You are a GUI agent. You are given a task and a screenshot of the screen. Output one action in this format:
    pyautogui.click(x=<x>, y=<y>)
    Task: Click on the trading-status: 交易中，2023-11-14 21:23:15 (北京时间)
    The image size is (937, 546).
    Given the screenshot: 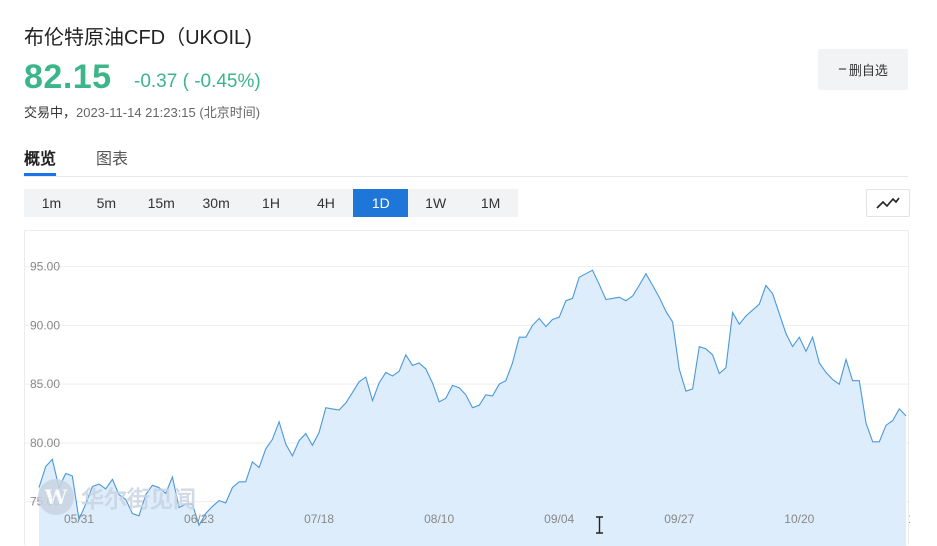 What is the action you would take?
    pyautogui.click(x=142, y=111)
    